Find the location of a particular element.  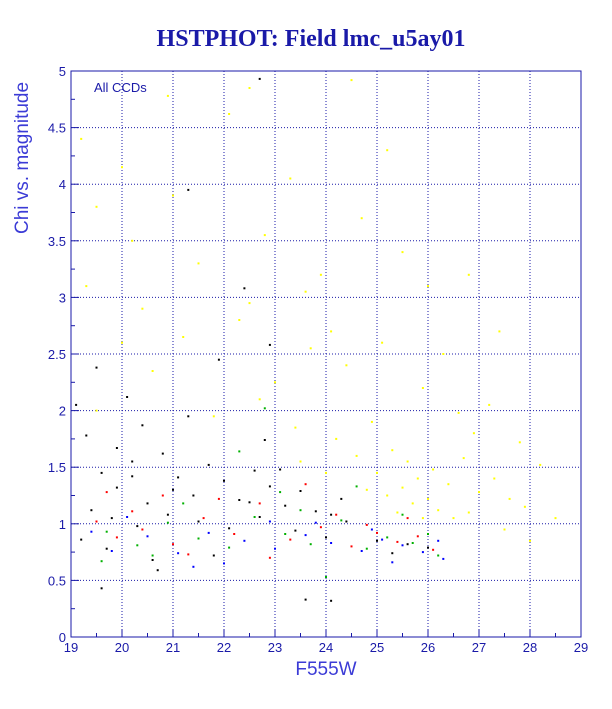

ccd-annotation: All CCDs is located at coordinates (120, 87).